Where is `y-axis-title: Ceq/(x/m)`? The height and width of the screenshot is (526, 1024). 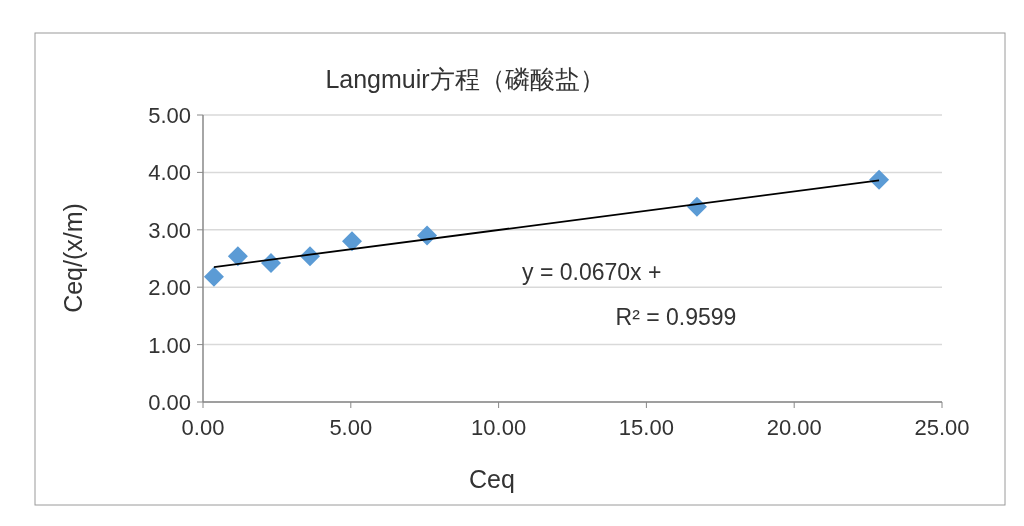 y-axis-title: Ceq/(x/m) is located at coordinates (73, 258).